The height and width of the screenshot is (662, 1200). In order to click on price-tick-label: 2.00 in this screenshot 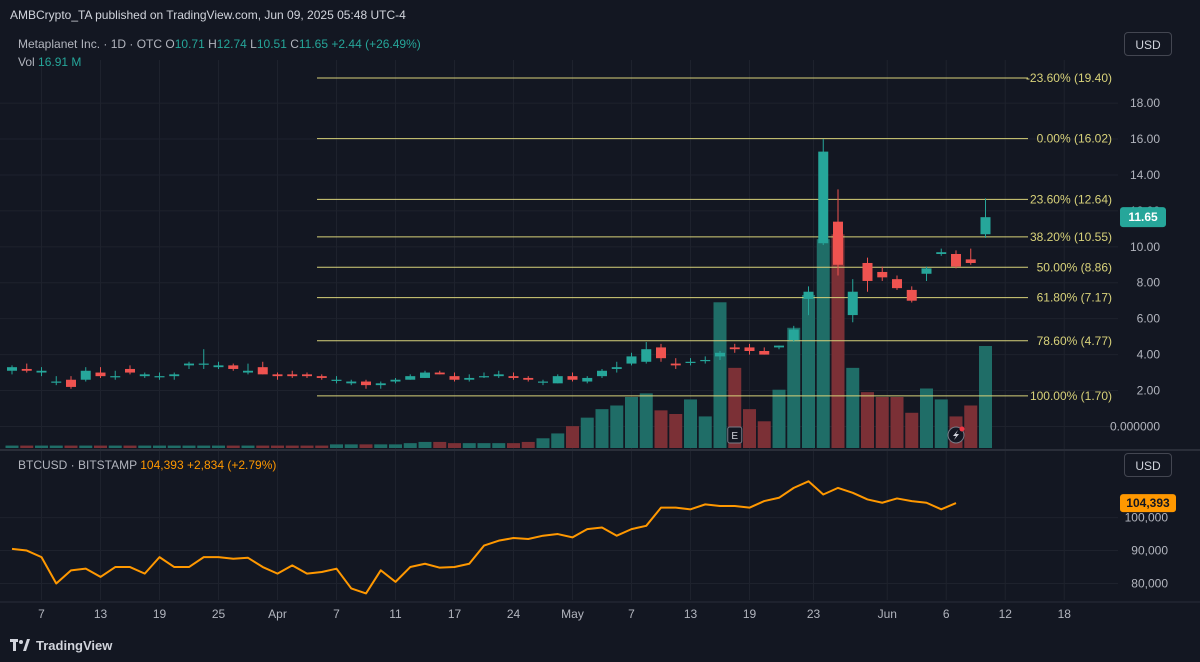, I will do `click(1149, 391)`.